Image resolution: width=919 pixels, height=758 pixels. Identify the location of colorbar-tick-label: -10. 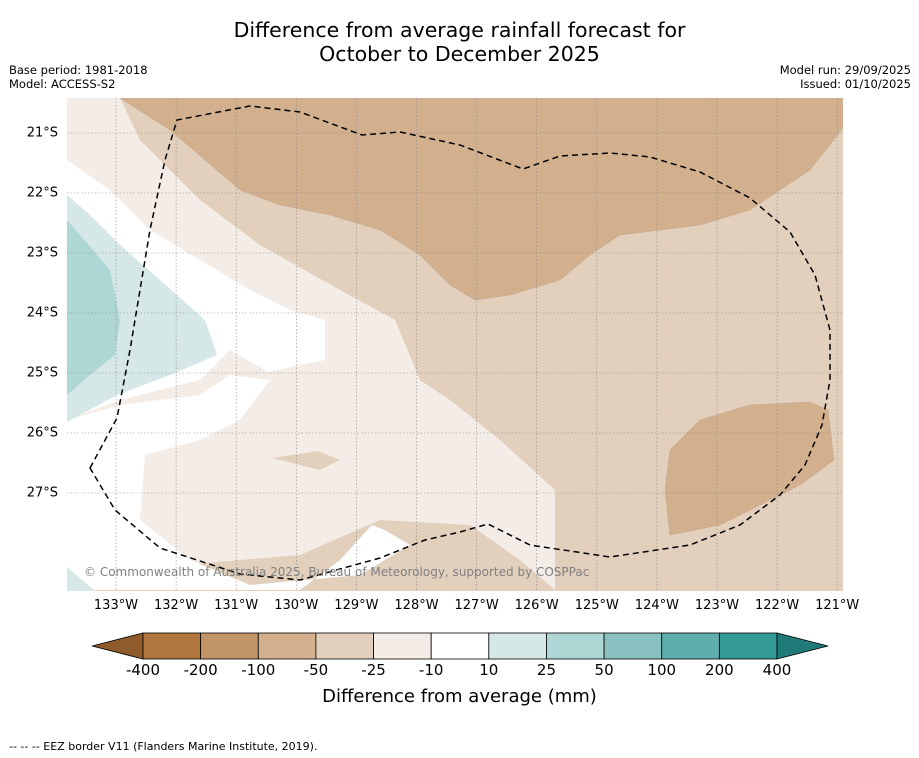
(431, 670).